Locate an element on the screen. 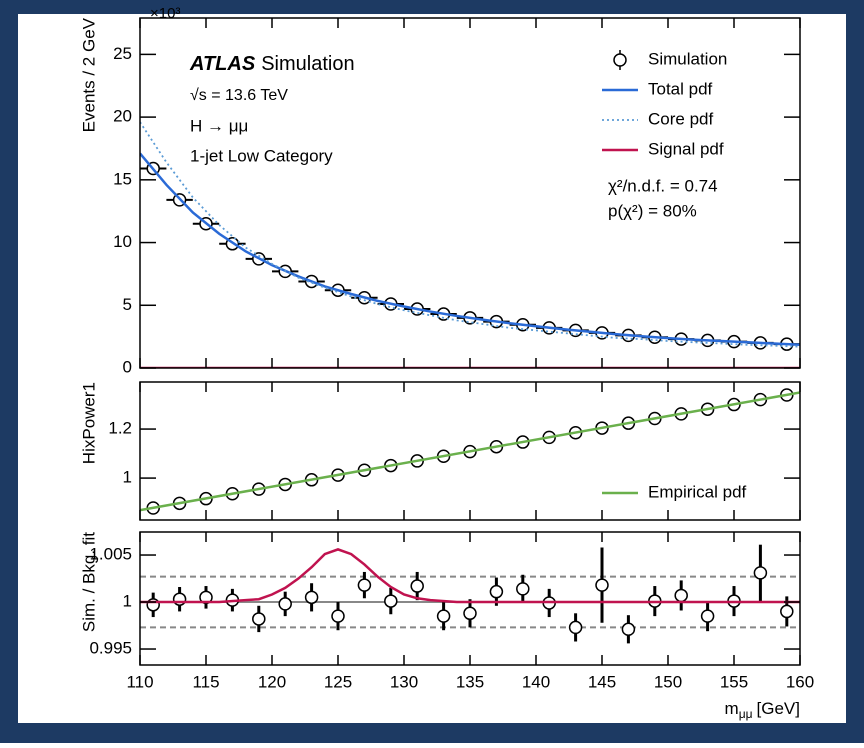 This screenshot has height=748, width=864. x-tick-label: 145 is located at coordinates (602, 681).